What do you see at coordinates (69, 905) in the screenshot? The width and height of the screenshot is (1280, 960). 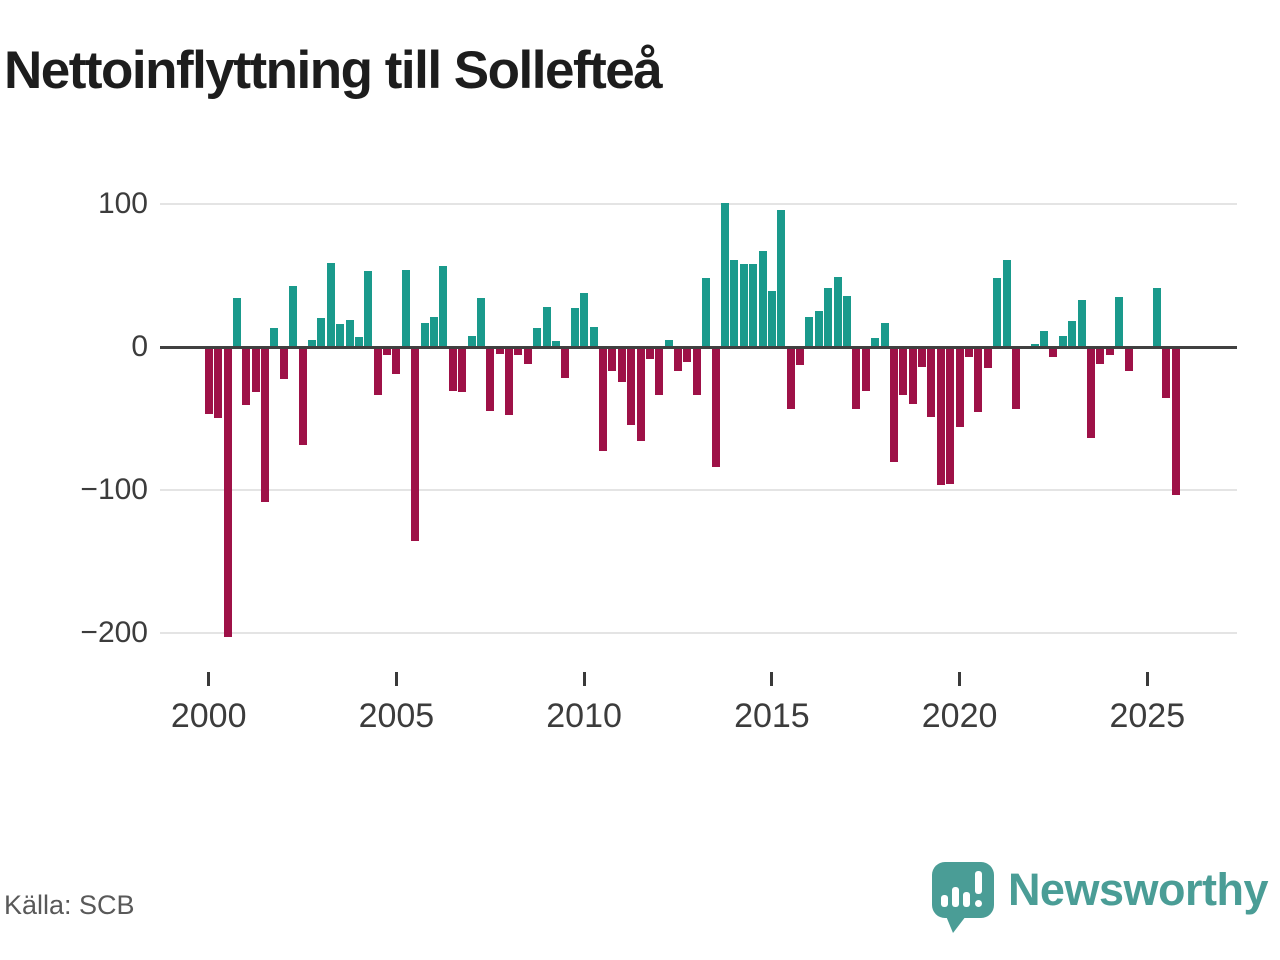 I see `source-label: Källa: SCB` at bounding box center [69, 905].